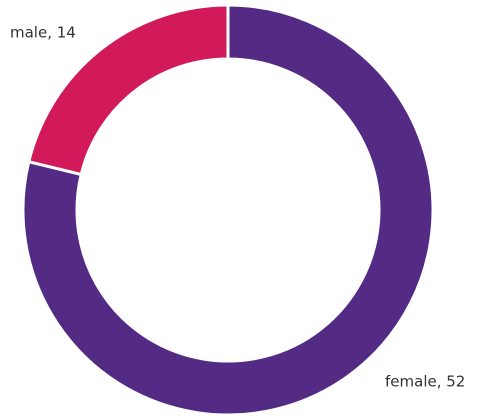 This screenshot has width=494, height=416. I want to click on data-label: female, 52, so click(425, 382).